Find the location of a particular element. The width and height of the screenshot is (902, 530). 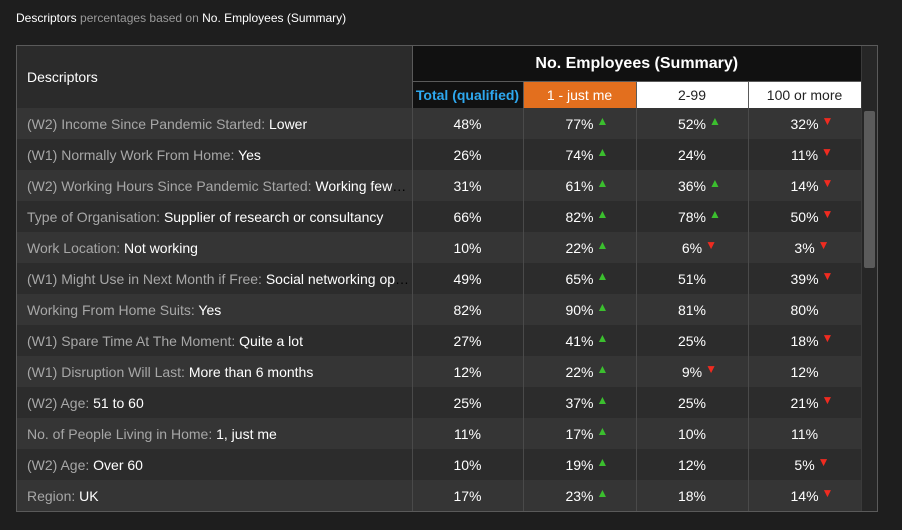

descriptor-cell: Working From Home Suits: Yes is located at coordinates (215, 309).